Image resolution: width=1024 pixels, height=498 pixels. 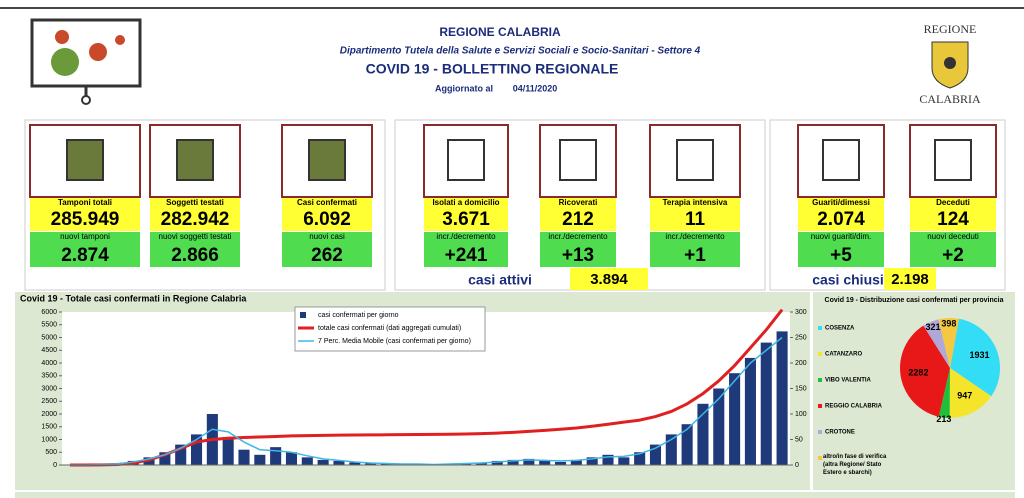 I want to click on closed-box, so click(x=910, y=279).